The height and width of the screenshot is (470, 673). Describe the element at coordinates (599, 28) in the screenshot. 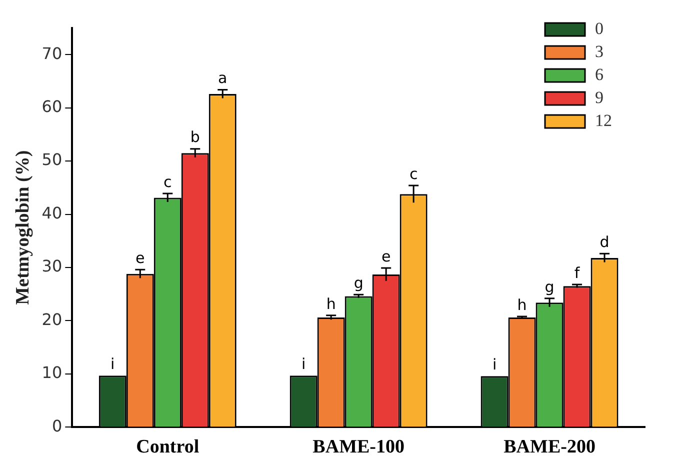

I see `legend-label: 0` at that location.